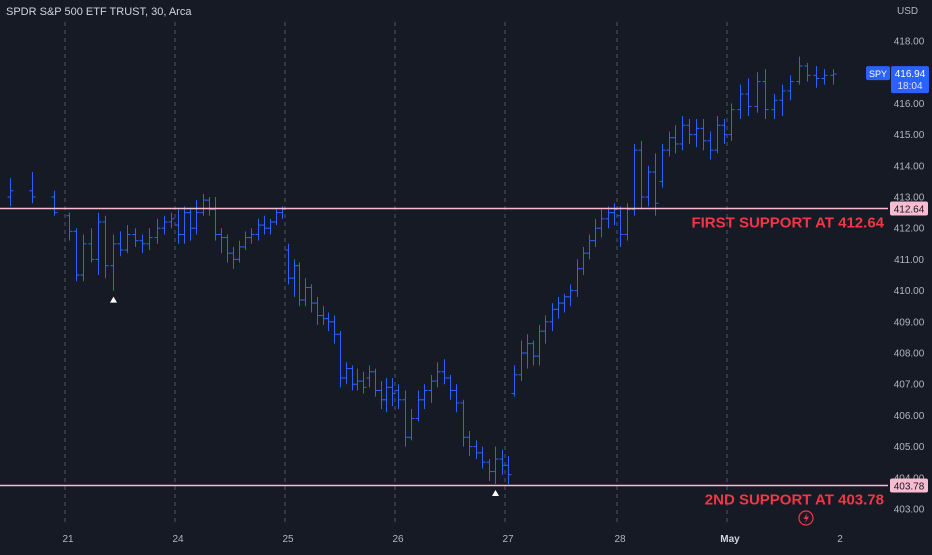 This screenshot has width=932, height=555. I want to click on price-tick-label: 406.00, so click(909, 416).